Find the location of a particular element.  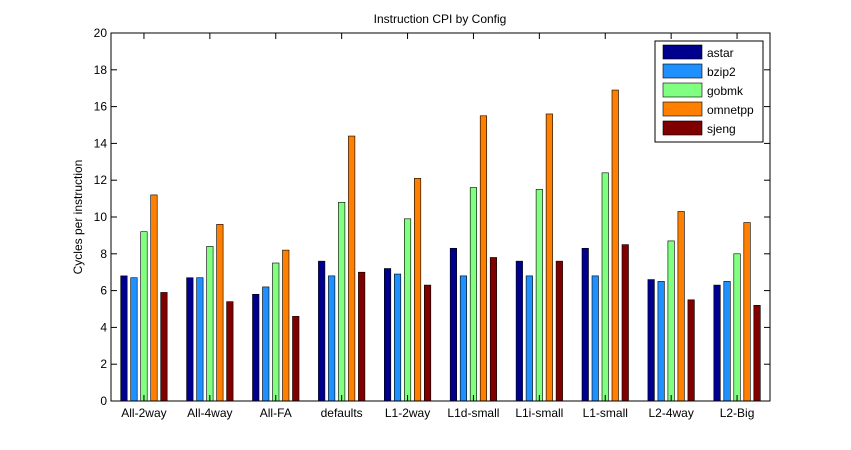

bar-sjeng-All-FA is located at coordinates (296, 359).